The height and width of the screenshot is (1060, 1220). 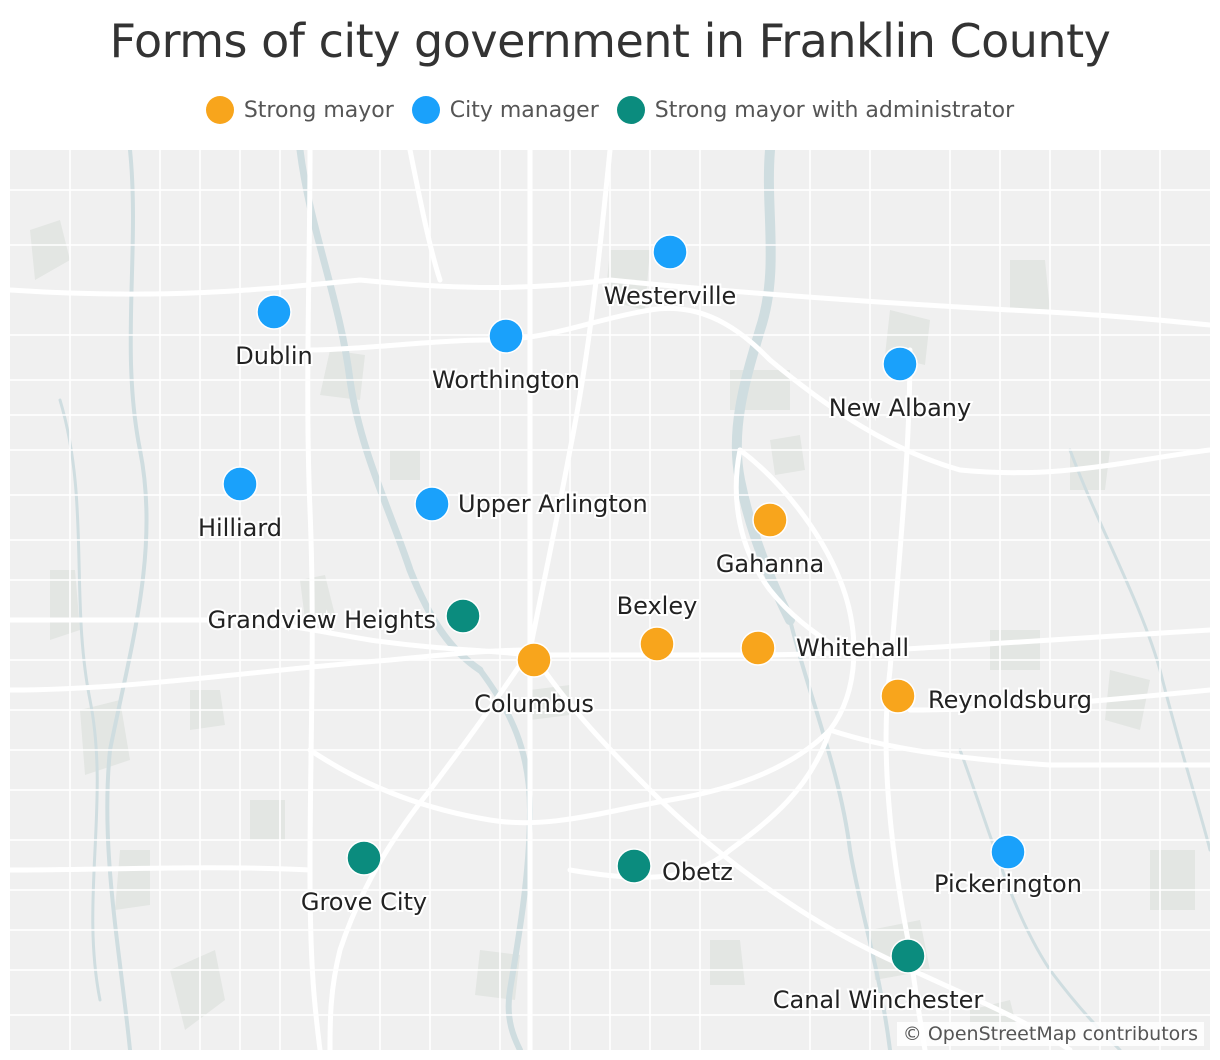 I want to click on label-gahanna: Gahanna, so click(x=770, y=564).